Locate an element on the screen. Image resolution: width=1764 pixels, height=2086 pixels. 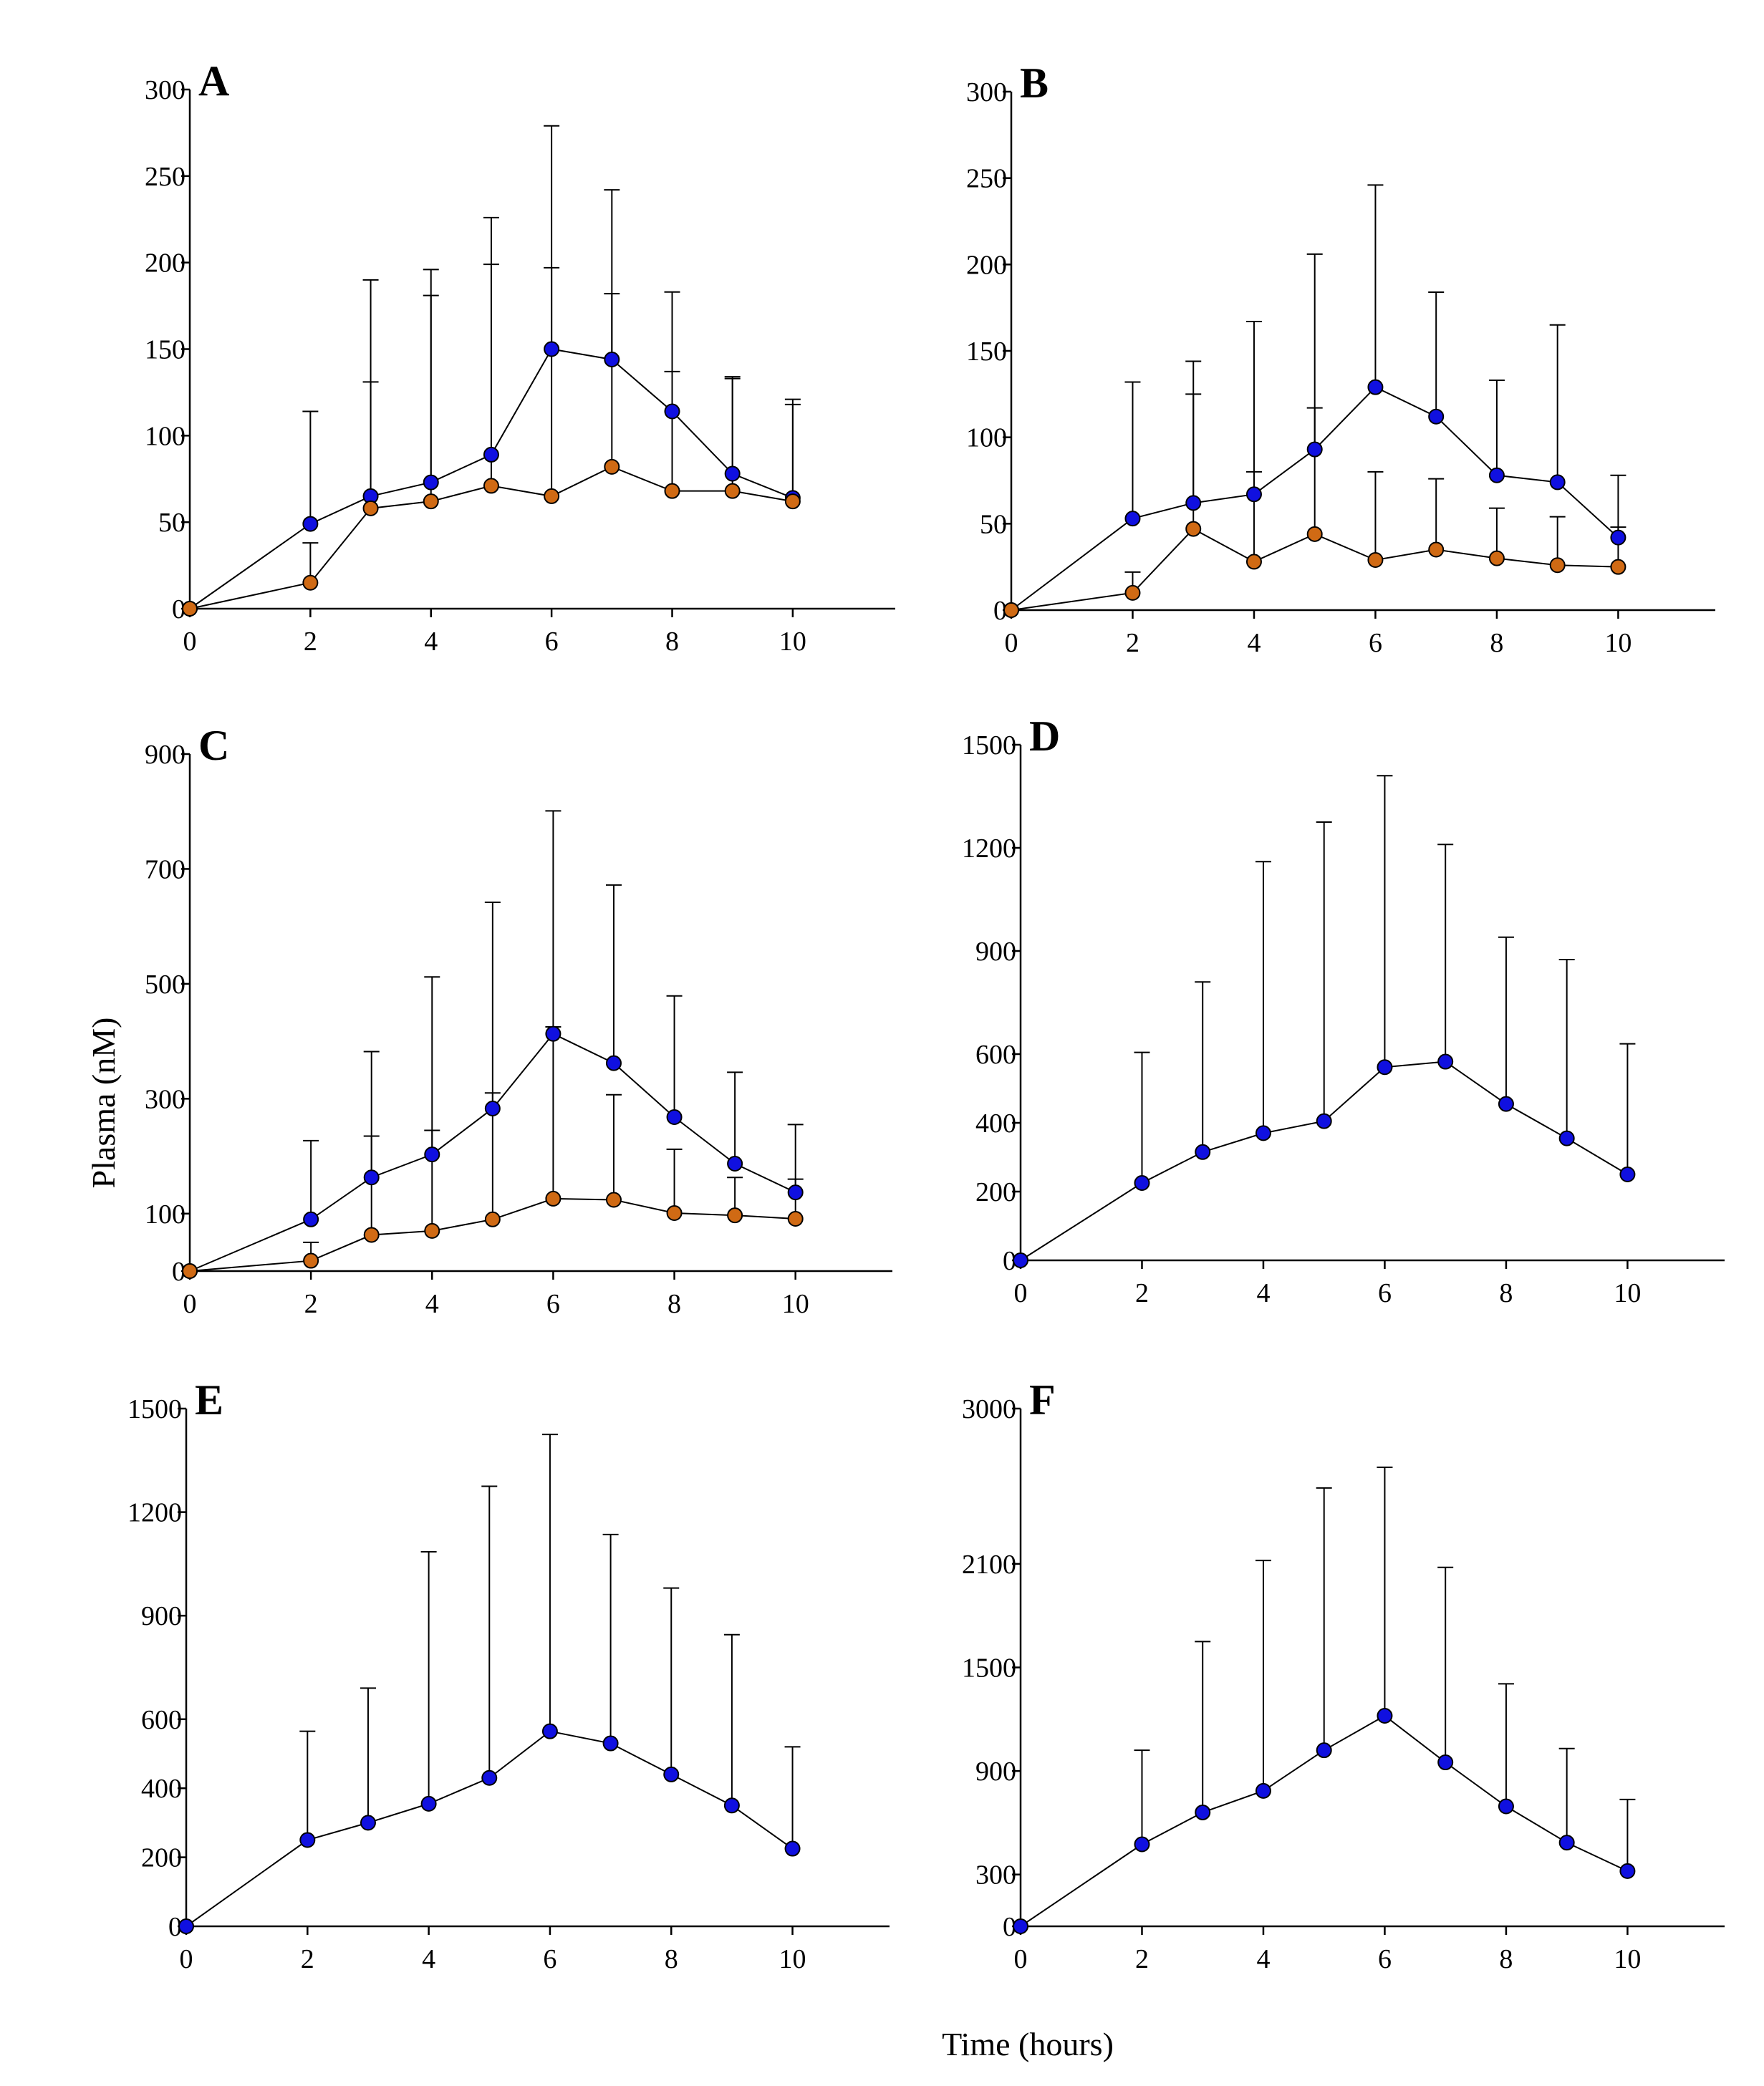
y-axis-title: Plasma (nM) is located at coordinates (103, 1103).